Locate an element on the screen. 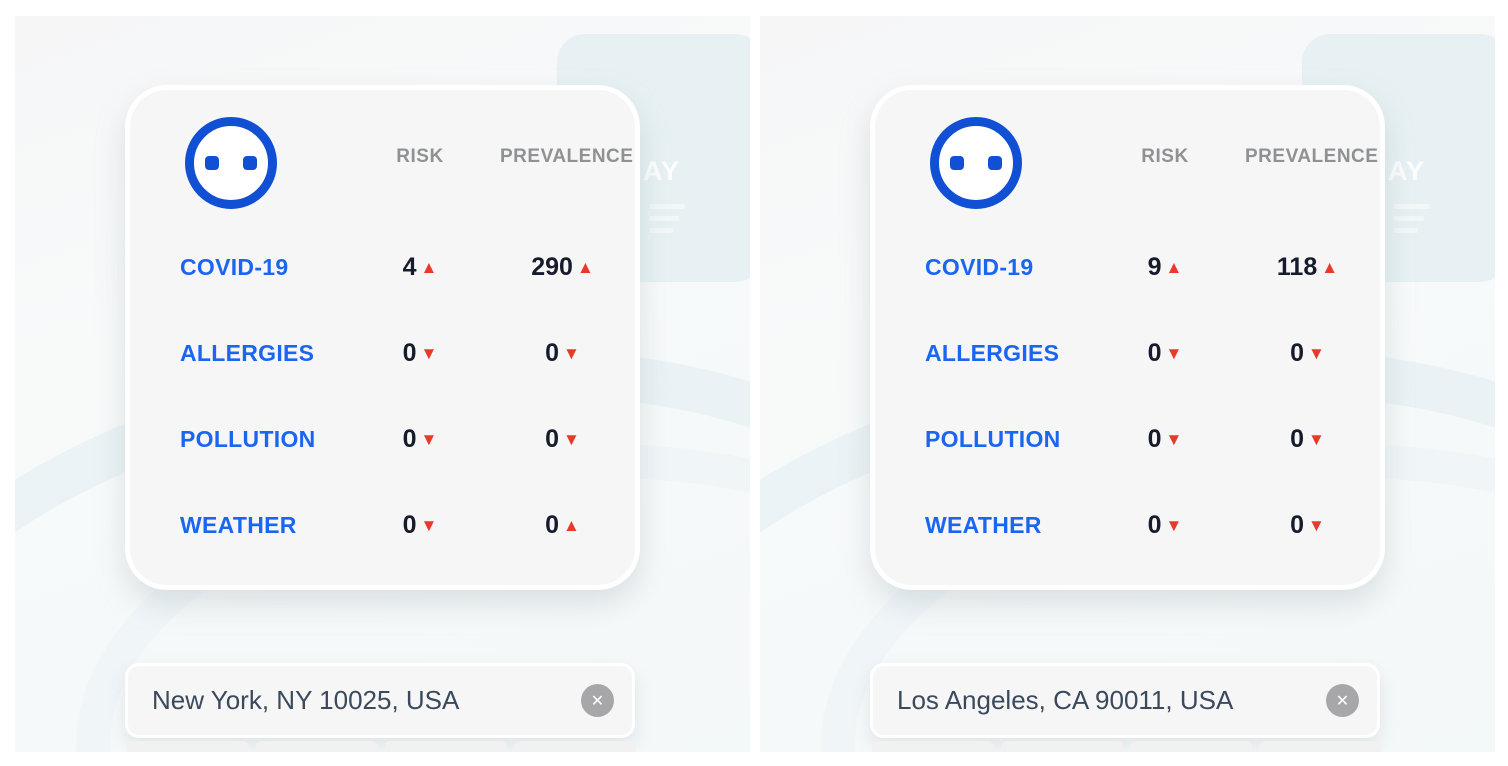 This screenshot has width=1508, height=766. prevalence-value: 118 ▲ is located at coordinates (1307, 266).